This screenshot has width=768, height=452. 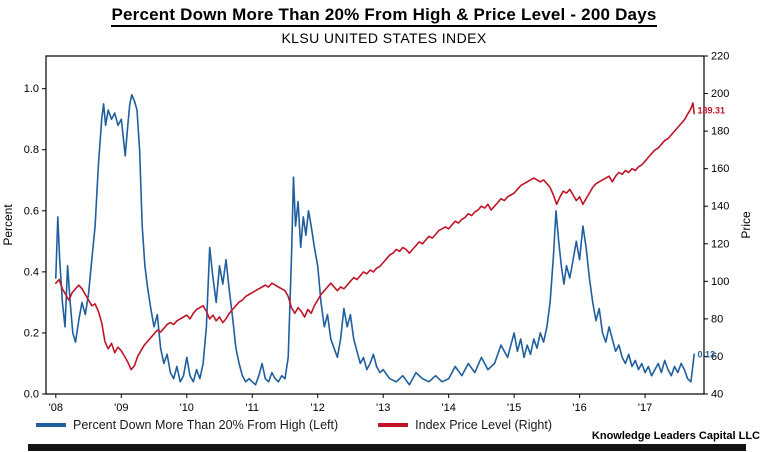 What do you see at coordinates (187, 408) in the screenshot?
I see `x-tick-label: '10` at bounding box center [187, 408].